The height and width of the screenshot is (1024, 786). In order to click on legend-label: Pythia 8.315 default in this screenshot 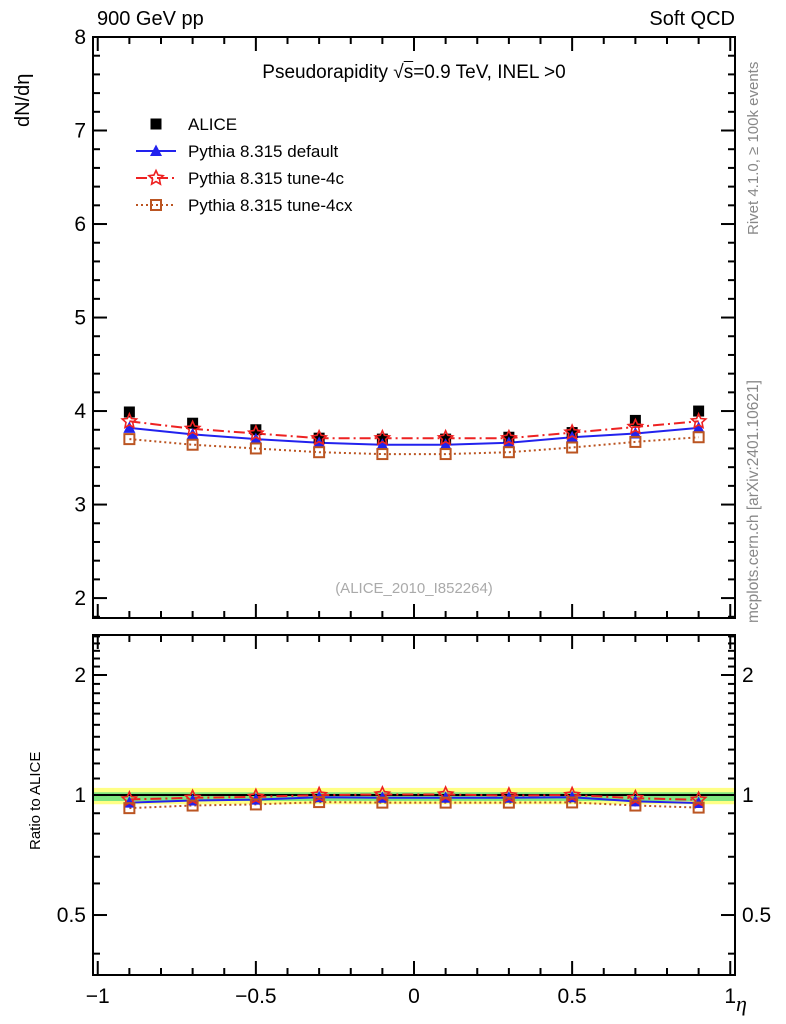, I will do `click(263, 151)`.